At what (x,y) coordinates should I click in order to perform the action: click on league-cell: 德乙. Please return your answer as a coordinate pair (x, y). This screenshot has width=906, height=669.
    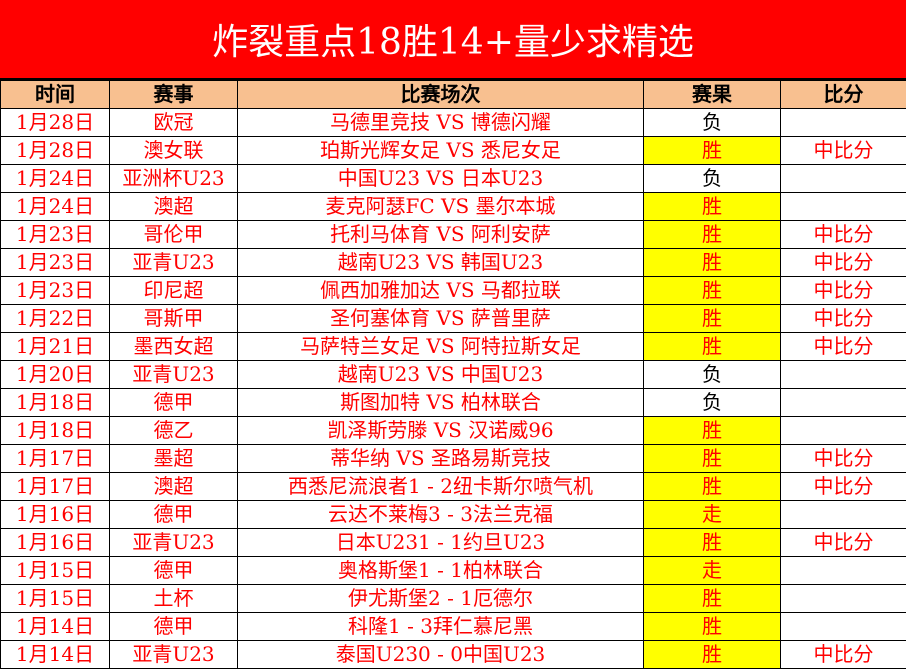
    Looking at the image, I should click on (173, 430).